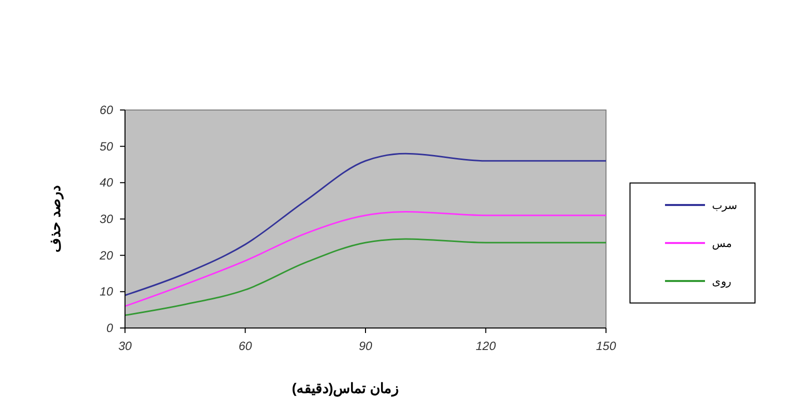 Image resolution: width=796 pixels, height=406 pixels. What do you see at coordinates (346, 388) in the screenshot?
I see `x-axis-title: زمان تماس(دقیقه)` at bounding box center [346, 388].